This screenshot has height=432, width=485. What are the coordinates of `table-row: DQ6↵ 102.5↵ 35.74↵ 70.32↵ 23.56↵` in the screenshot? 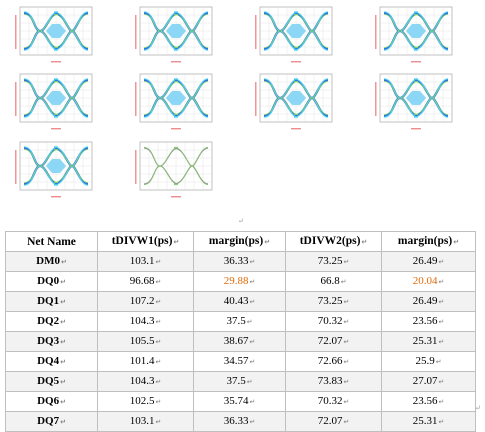 It's located at (240, 401).